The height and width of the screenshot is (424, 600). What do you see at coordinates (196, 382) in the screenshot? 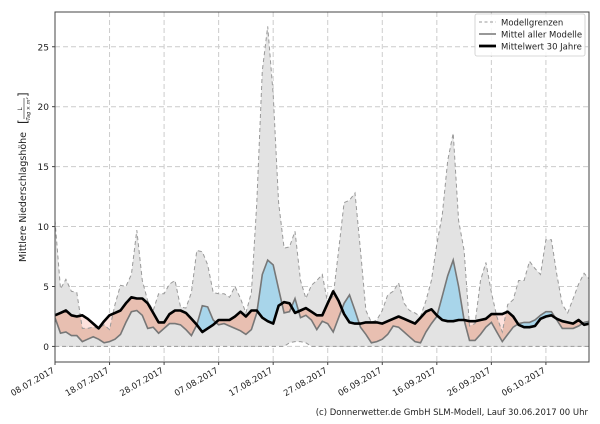
I see `x-tick-label: 07.08.2017` at bounding box center [196, 382].